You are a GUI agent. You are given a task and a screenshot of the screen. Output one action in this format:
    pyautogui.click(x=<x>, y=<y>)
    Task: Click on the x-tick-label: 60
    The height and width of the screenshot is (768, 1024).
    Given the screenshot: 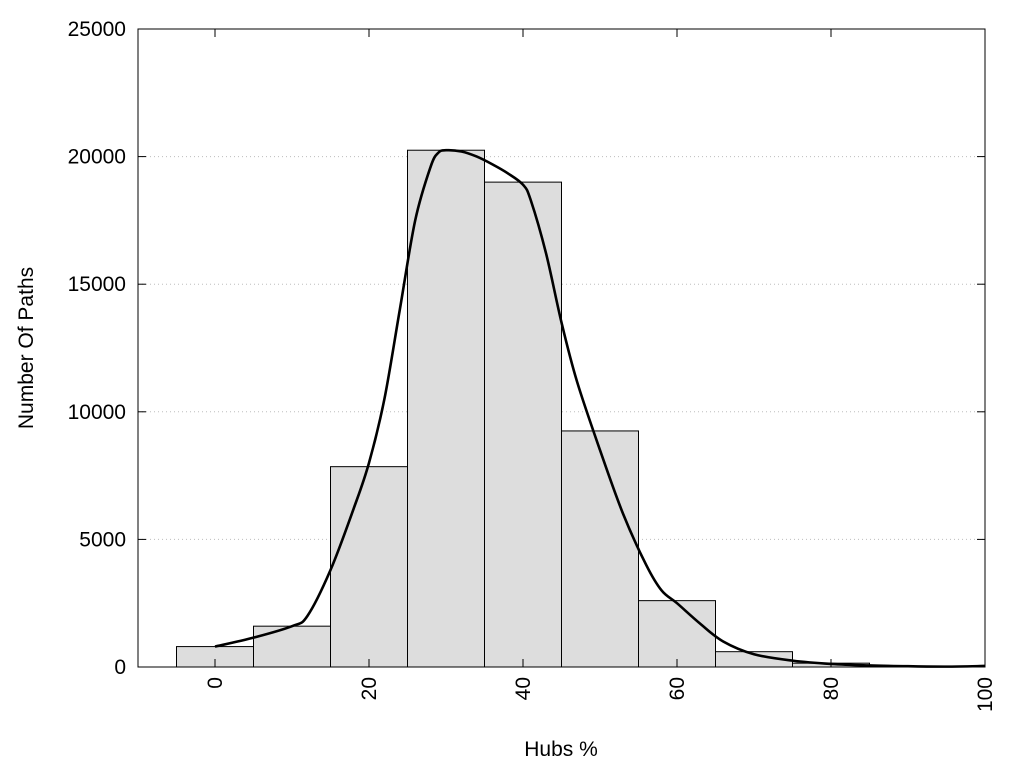 What is the action you would take?
    pyautogui.click(x=677, y=688)
    